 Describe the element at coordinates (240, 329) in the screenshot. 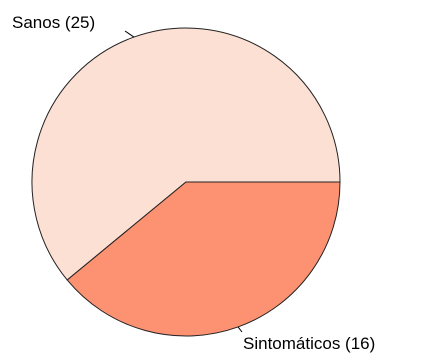

I see `leader-line-sintomaticos` at that location.